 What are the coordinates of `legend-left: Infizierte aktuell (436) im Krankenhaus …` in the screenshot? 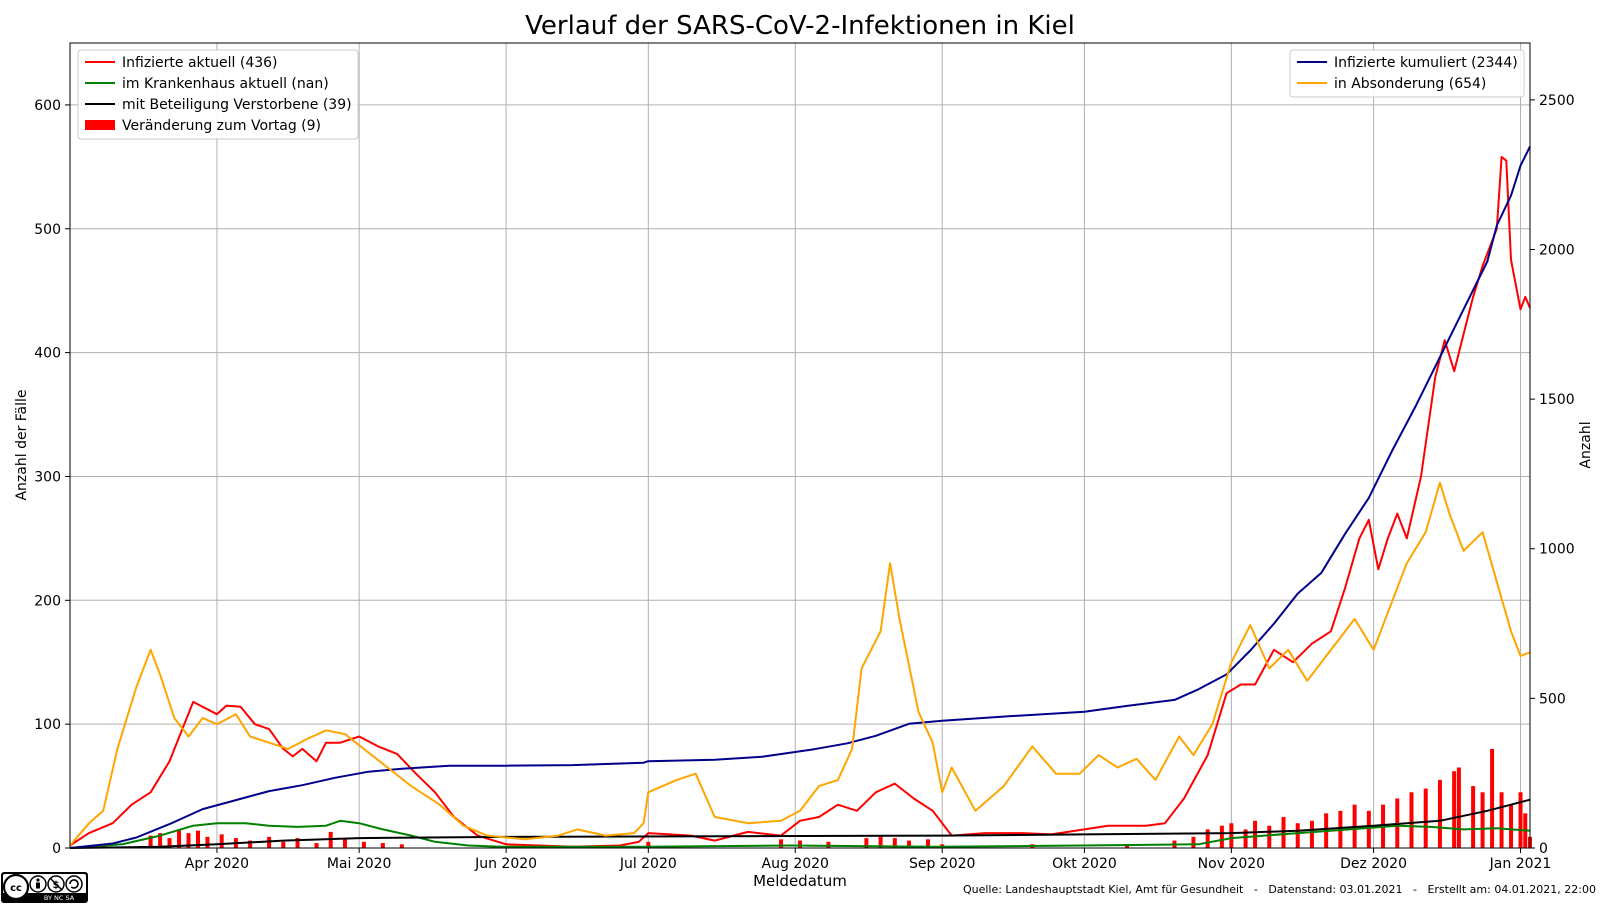 It's located at (218, 94).